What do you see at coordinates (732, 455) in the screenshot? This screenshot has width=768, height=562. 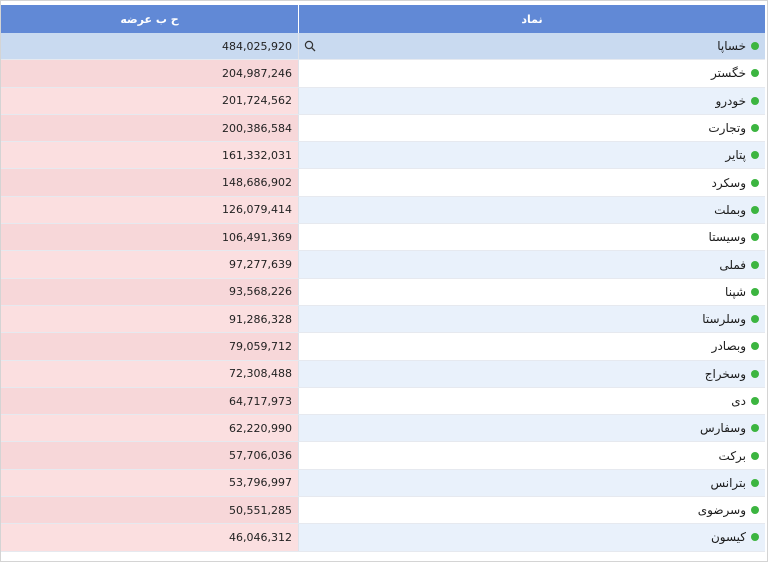 I see `symbol-label: برکت` at bounding box center [732, 455].